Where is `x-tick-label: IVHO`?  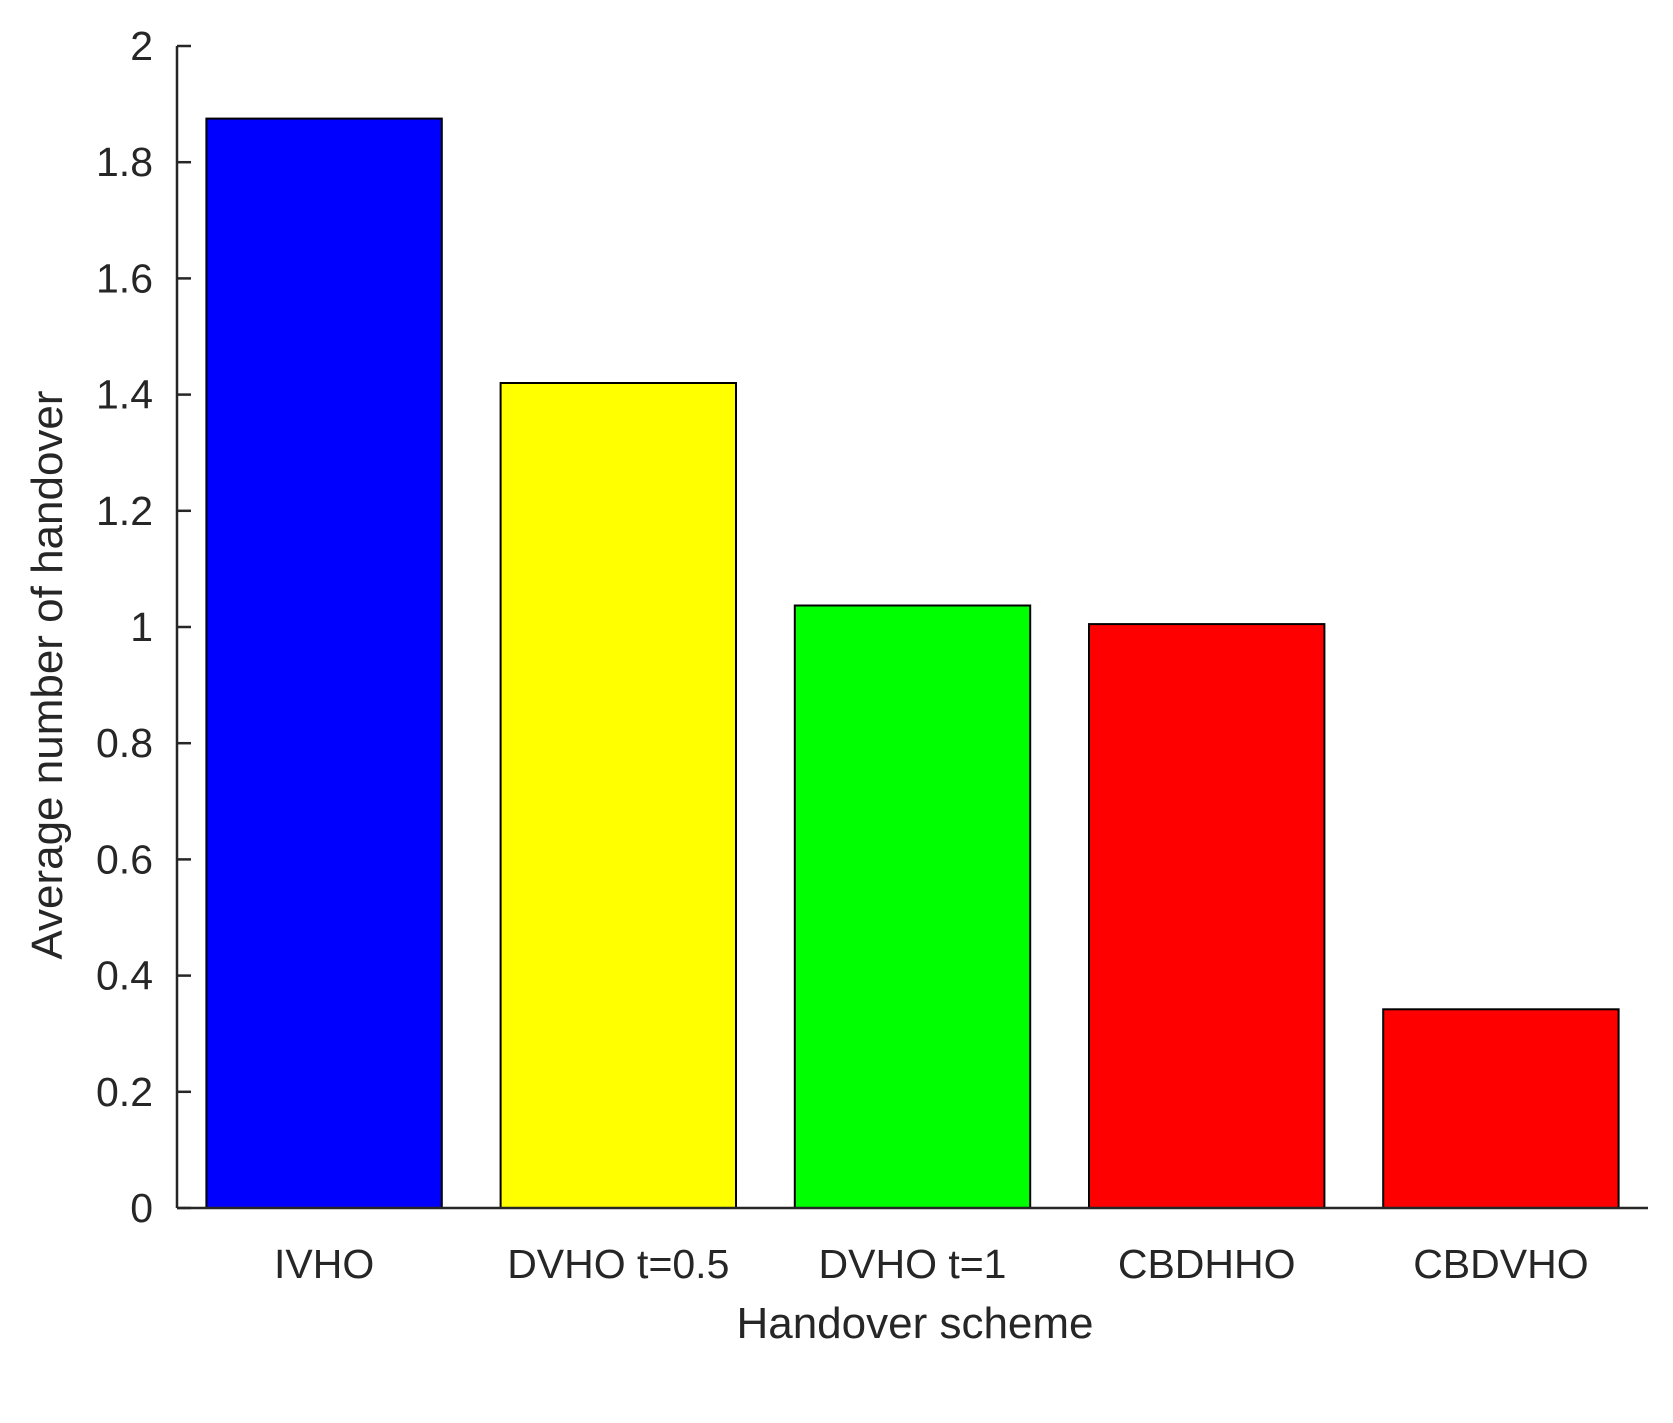 x-tick-label: IVHO is located at coordinates (324, 1264).